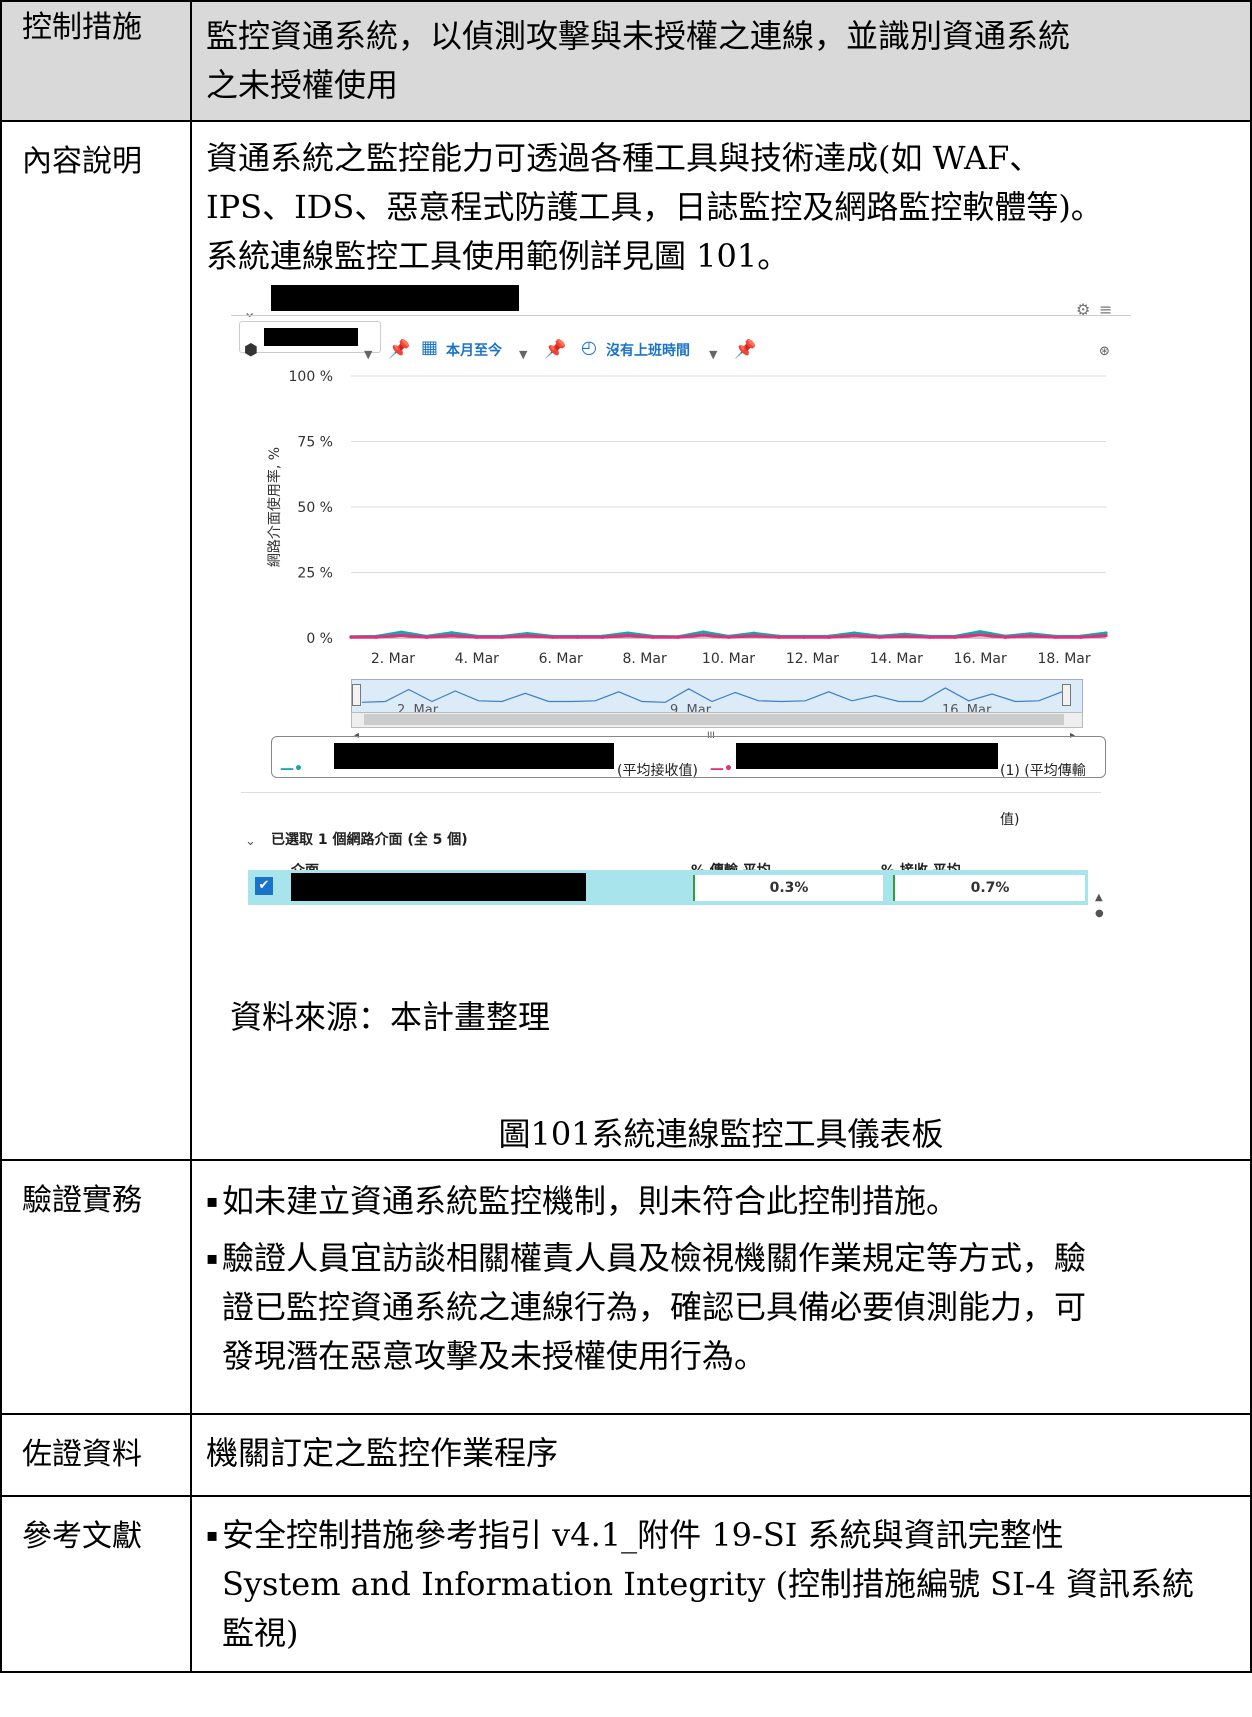 This screenshot has height=1717, width=1252. Describe the element at coordinates (390, 1017) in the screenshot. I see `figure-source: 資料來源：本計畫整理` at that location.